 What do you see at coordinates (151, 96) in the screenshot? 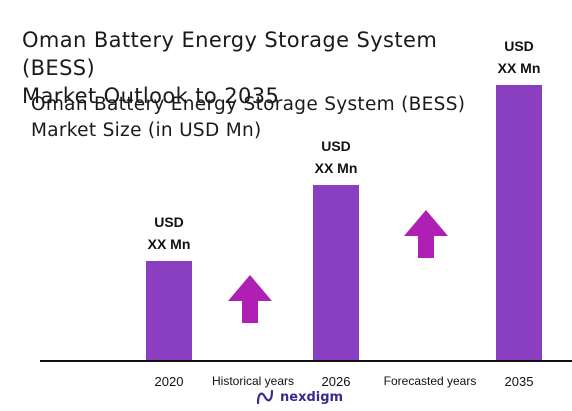
I see `chart-title-line-2: Market Outlook to 2035` at bounding box center [151, 96].